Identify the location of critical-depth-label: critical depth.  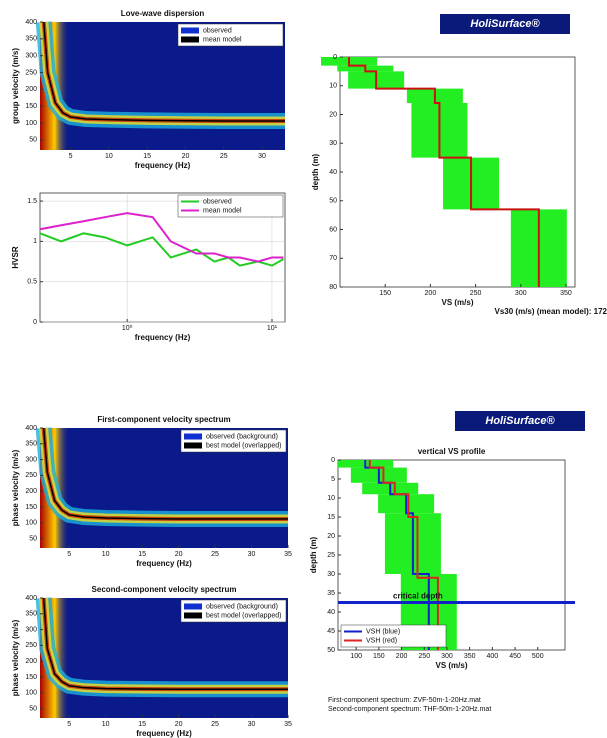
(418, 596).